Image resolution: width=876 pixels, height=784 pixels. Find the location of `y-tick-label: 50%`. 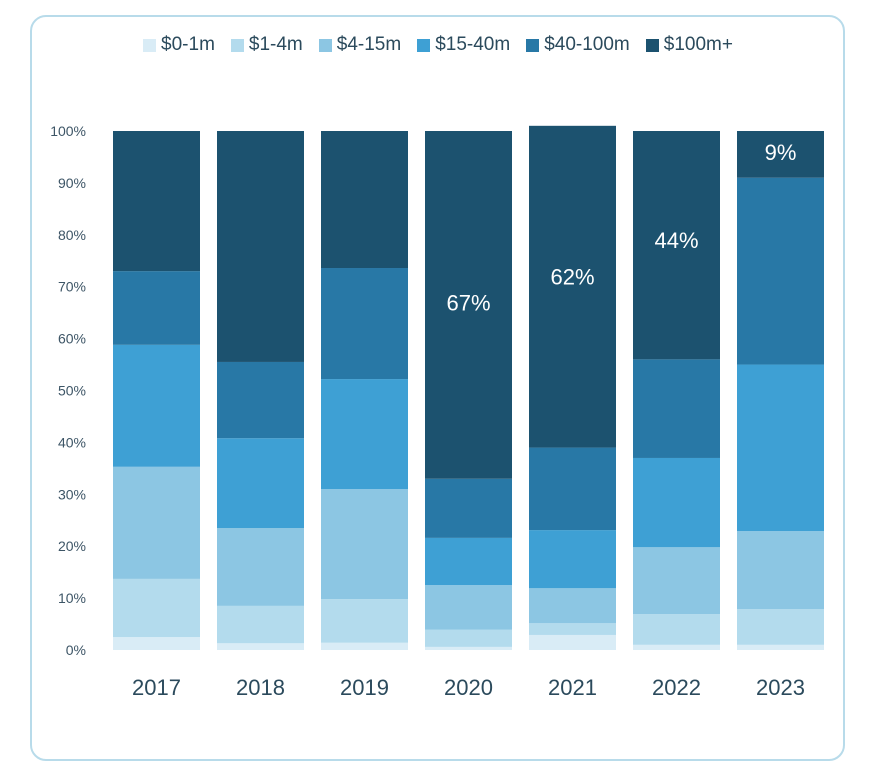

y-tick-label: 50% is located at coordinates (72, 391).